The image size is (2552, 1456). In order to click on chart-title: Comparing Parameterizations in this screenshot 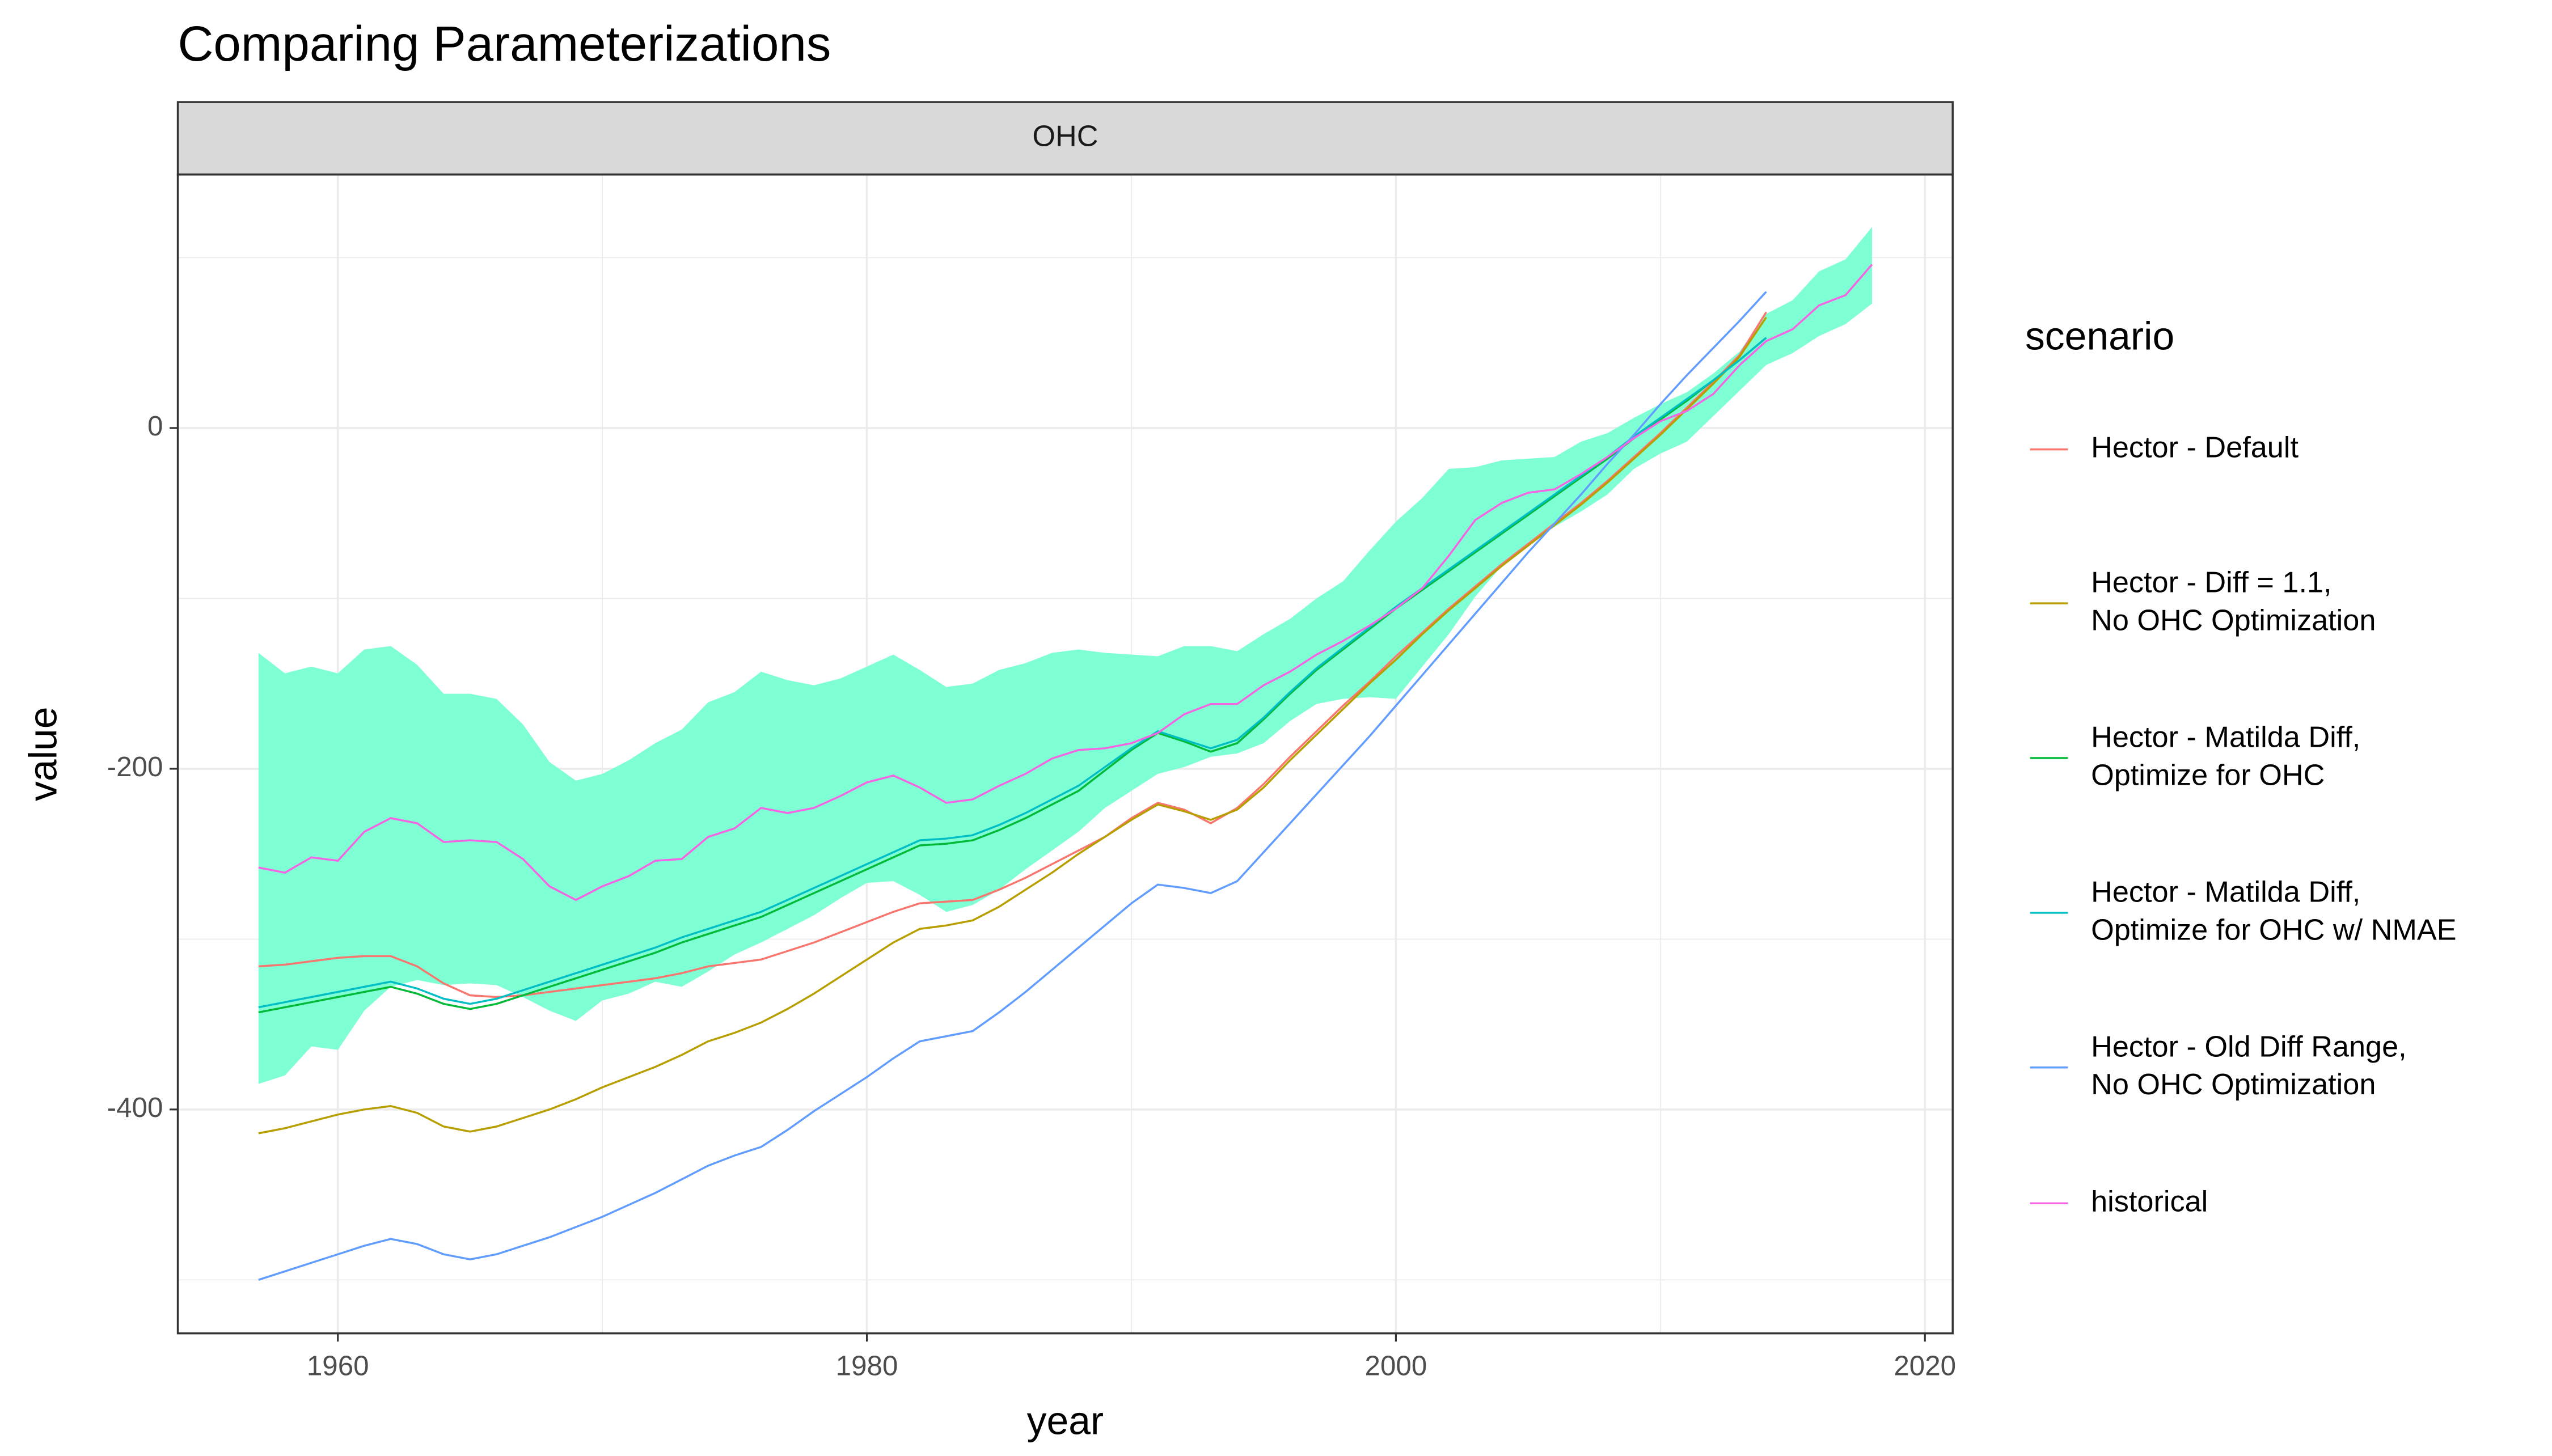, I will do `click(504, 43)`.